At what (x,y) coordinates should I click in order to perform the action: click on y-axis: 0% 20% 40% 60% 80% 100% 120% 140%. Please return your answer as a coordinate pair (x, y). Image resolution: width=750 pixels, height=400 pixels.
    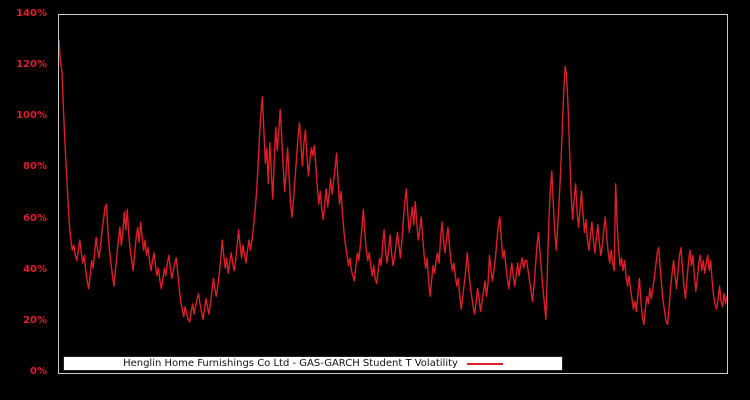
    Looking at the image, I should click on (26, 200).